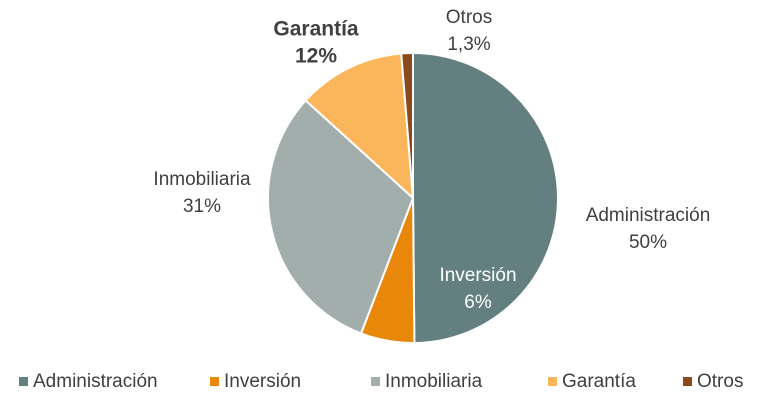 The height and width of the screenshot is (404, 771). I want to click on slice-name: Otros, so click(469, 17).